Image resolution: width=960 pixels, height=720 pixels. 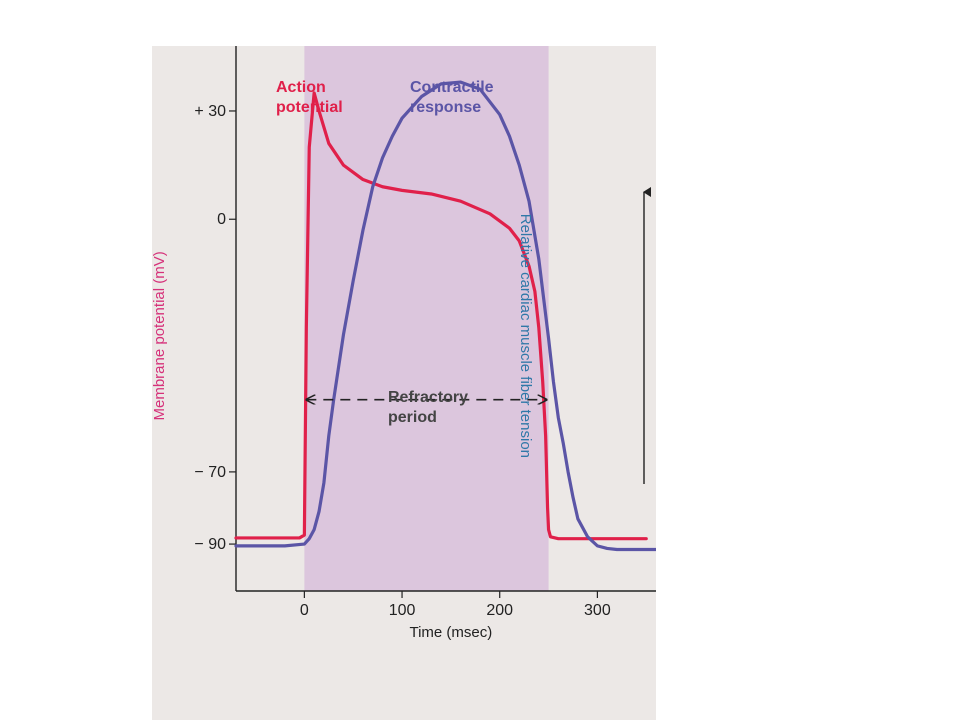 I want to click on y-tick-label: + 30, so click(x=210, y=111).